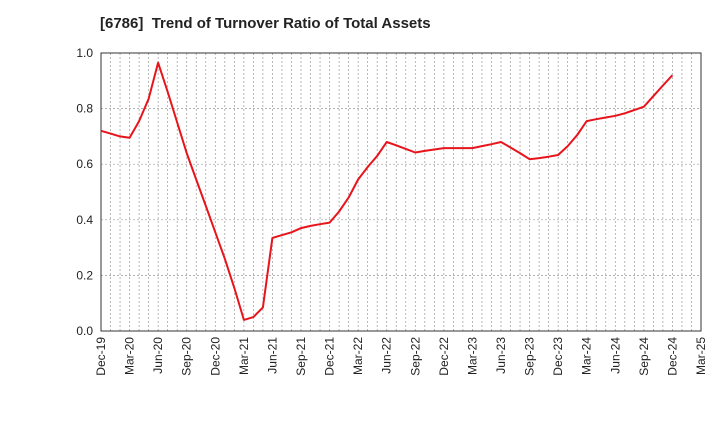  What do you see at coordinates (84, 331) in the screenshot?
I see `y-tick-label: 0.0` at bounding box center [84, 331].